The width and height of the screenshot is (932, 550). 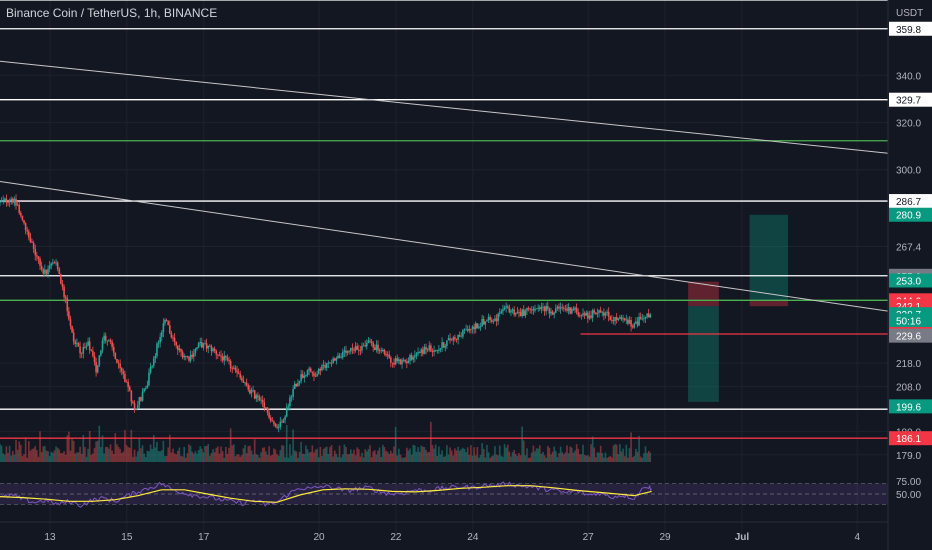 I want to click on time-tick-label: 17, so click(x=204, y=537).